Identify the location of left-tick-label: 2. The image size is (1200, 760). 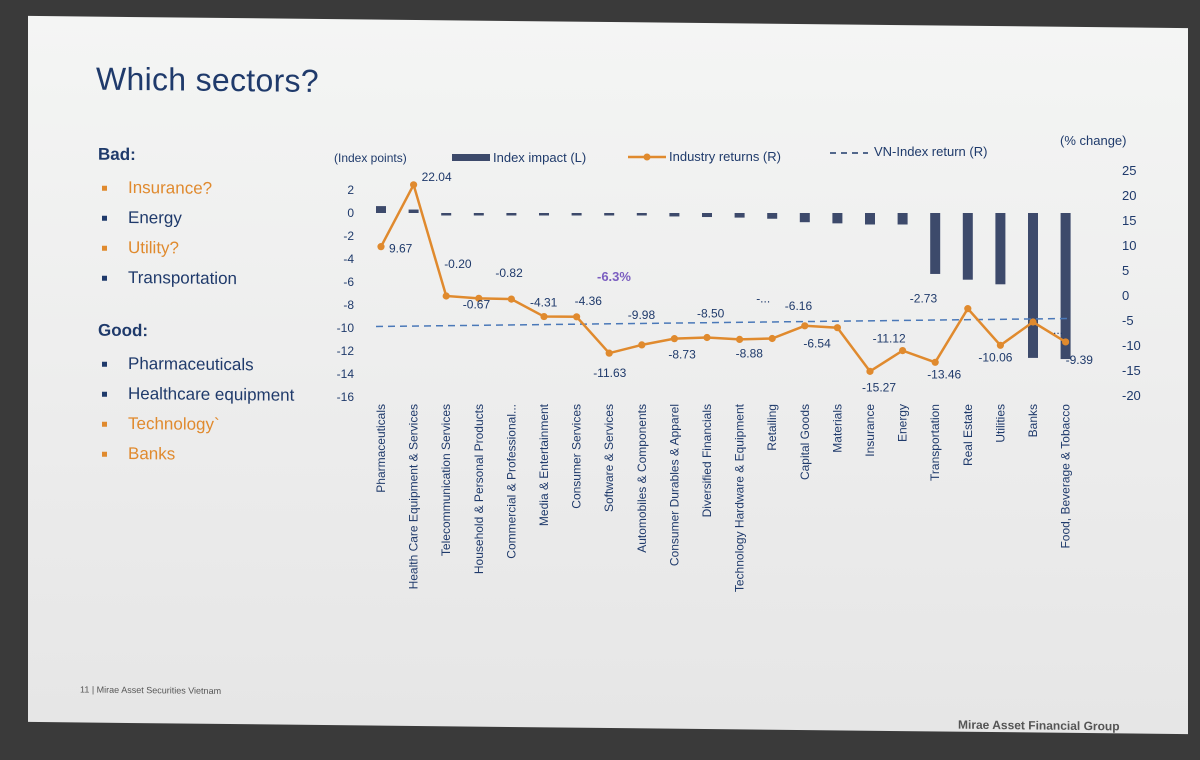
(350, 190).